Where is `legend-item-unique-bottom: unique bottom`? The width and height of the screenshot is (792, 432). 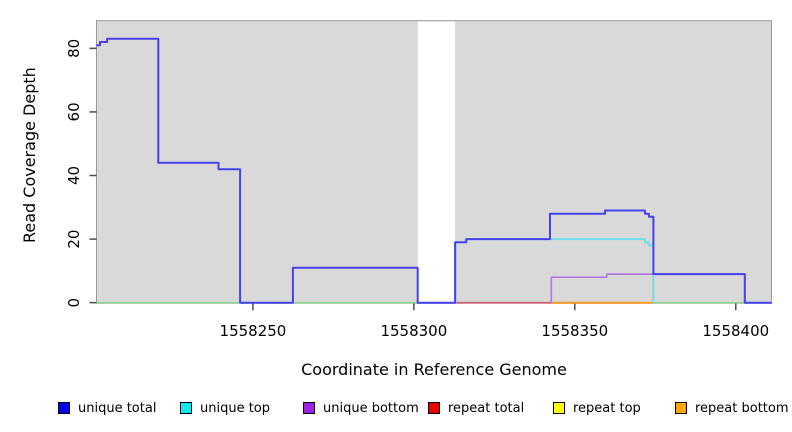 legend-item-unique-bottom: unique bottom is located at coordinates (361, 408).